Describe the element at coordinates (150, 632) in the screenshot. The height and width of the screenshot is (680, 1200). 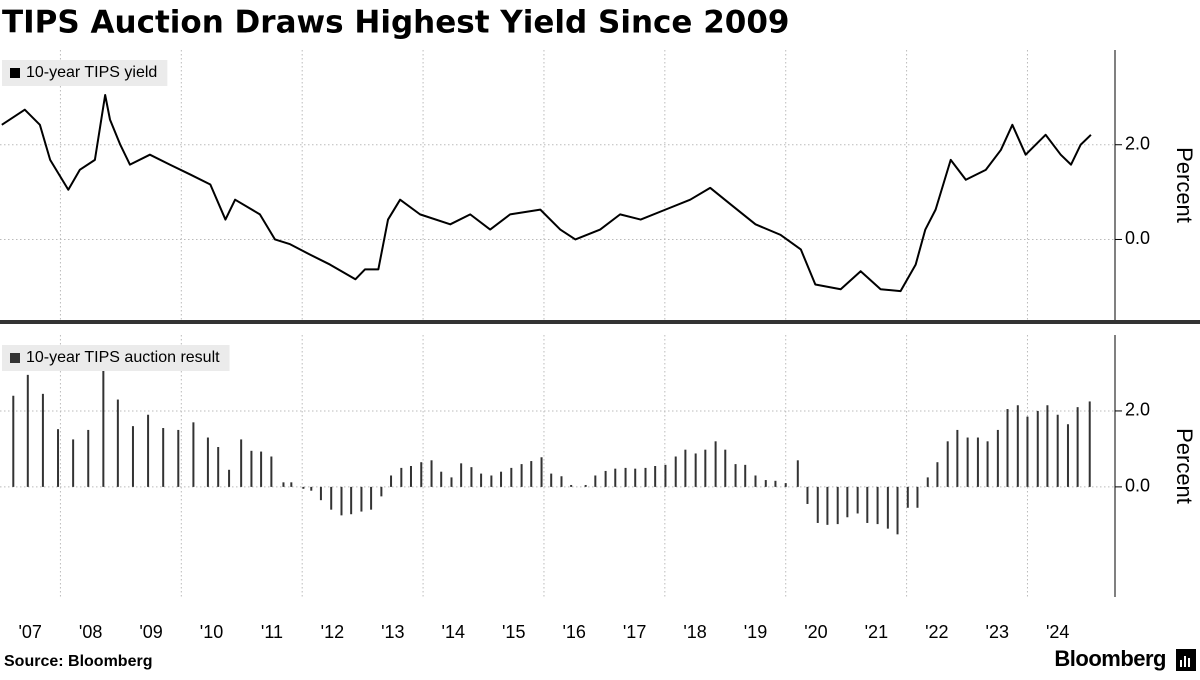
I see `x-tick-label: '09` at that location.